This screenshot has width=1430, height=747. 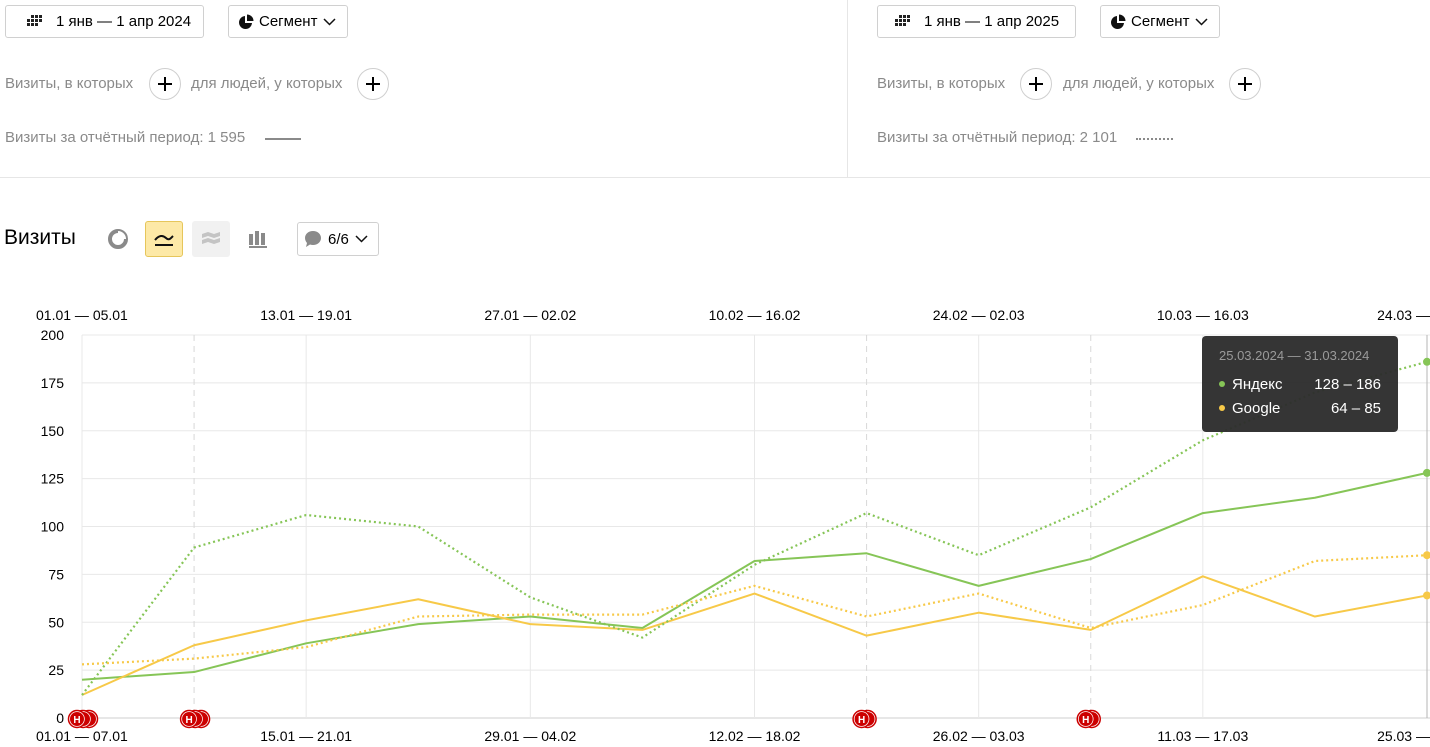 I want to click on y-tick-label: 0, so click(x=60, y=718).